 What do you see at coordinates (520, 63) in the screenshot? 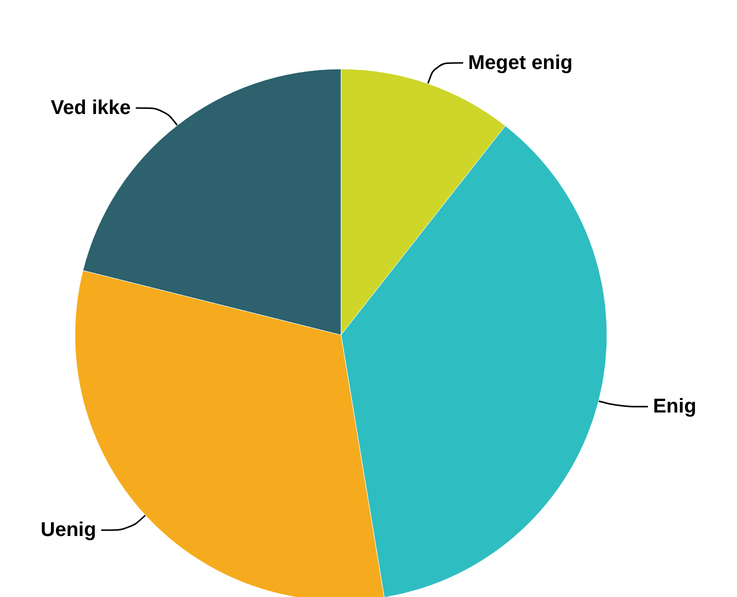
I see `slice-label: Meget enig` at bounding box center [520, 63].